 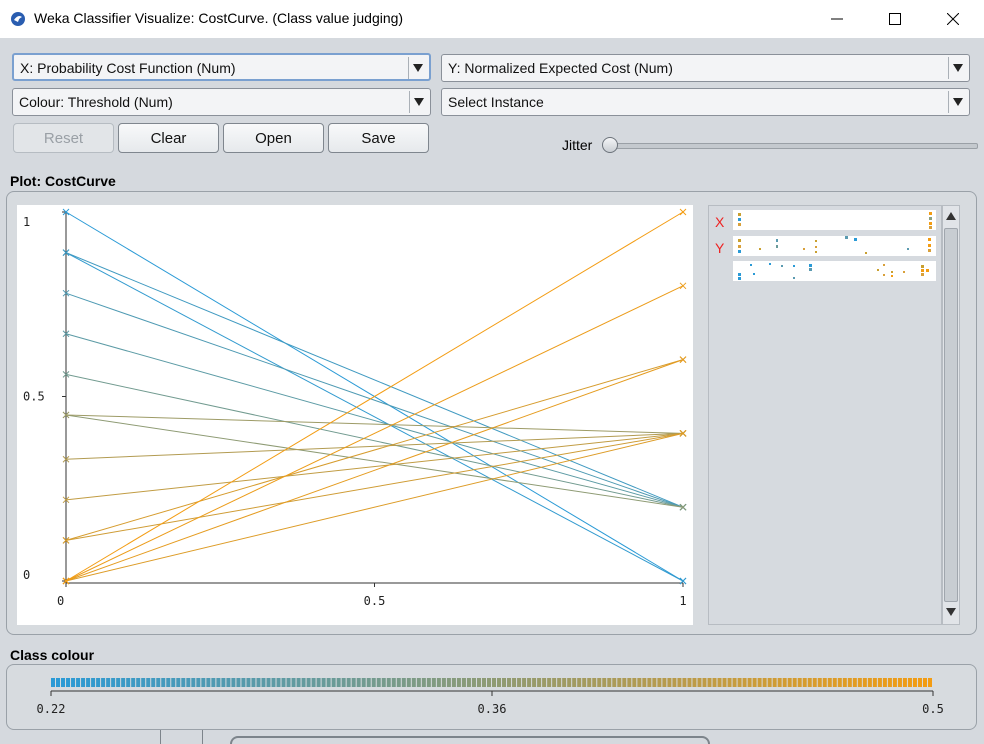 What do you see at coordinates (951, 216) in the screenshot?
I see `scroll-up-icon` at bounding box center [951, 216].